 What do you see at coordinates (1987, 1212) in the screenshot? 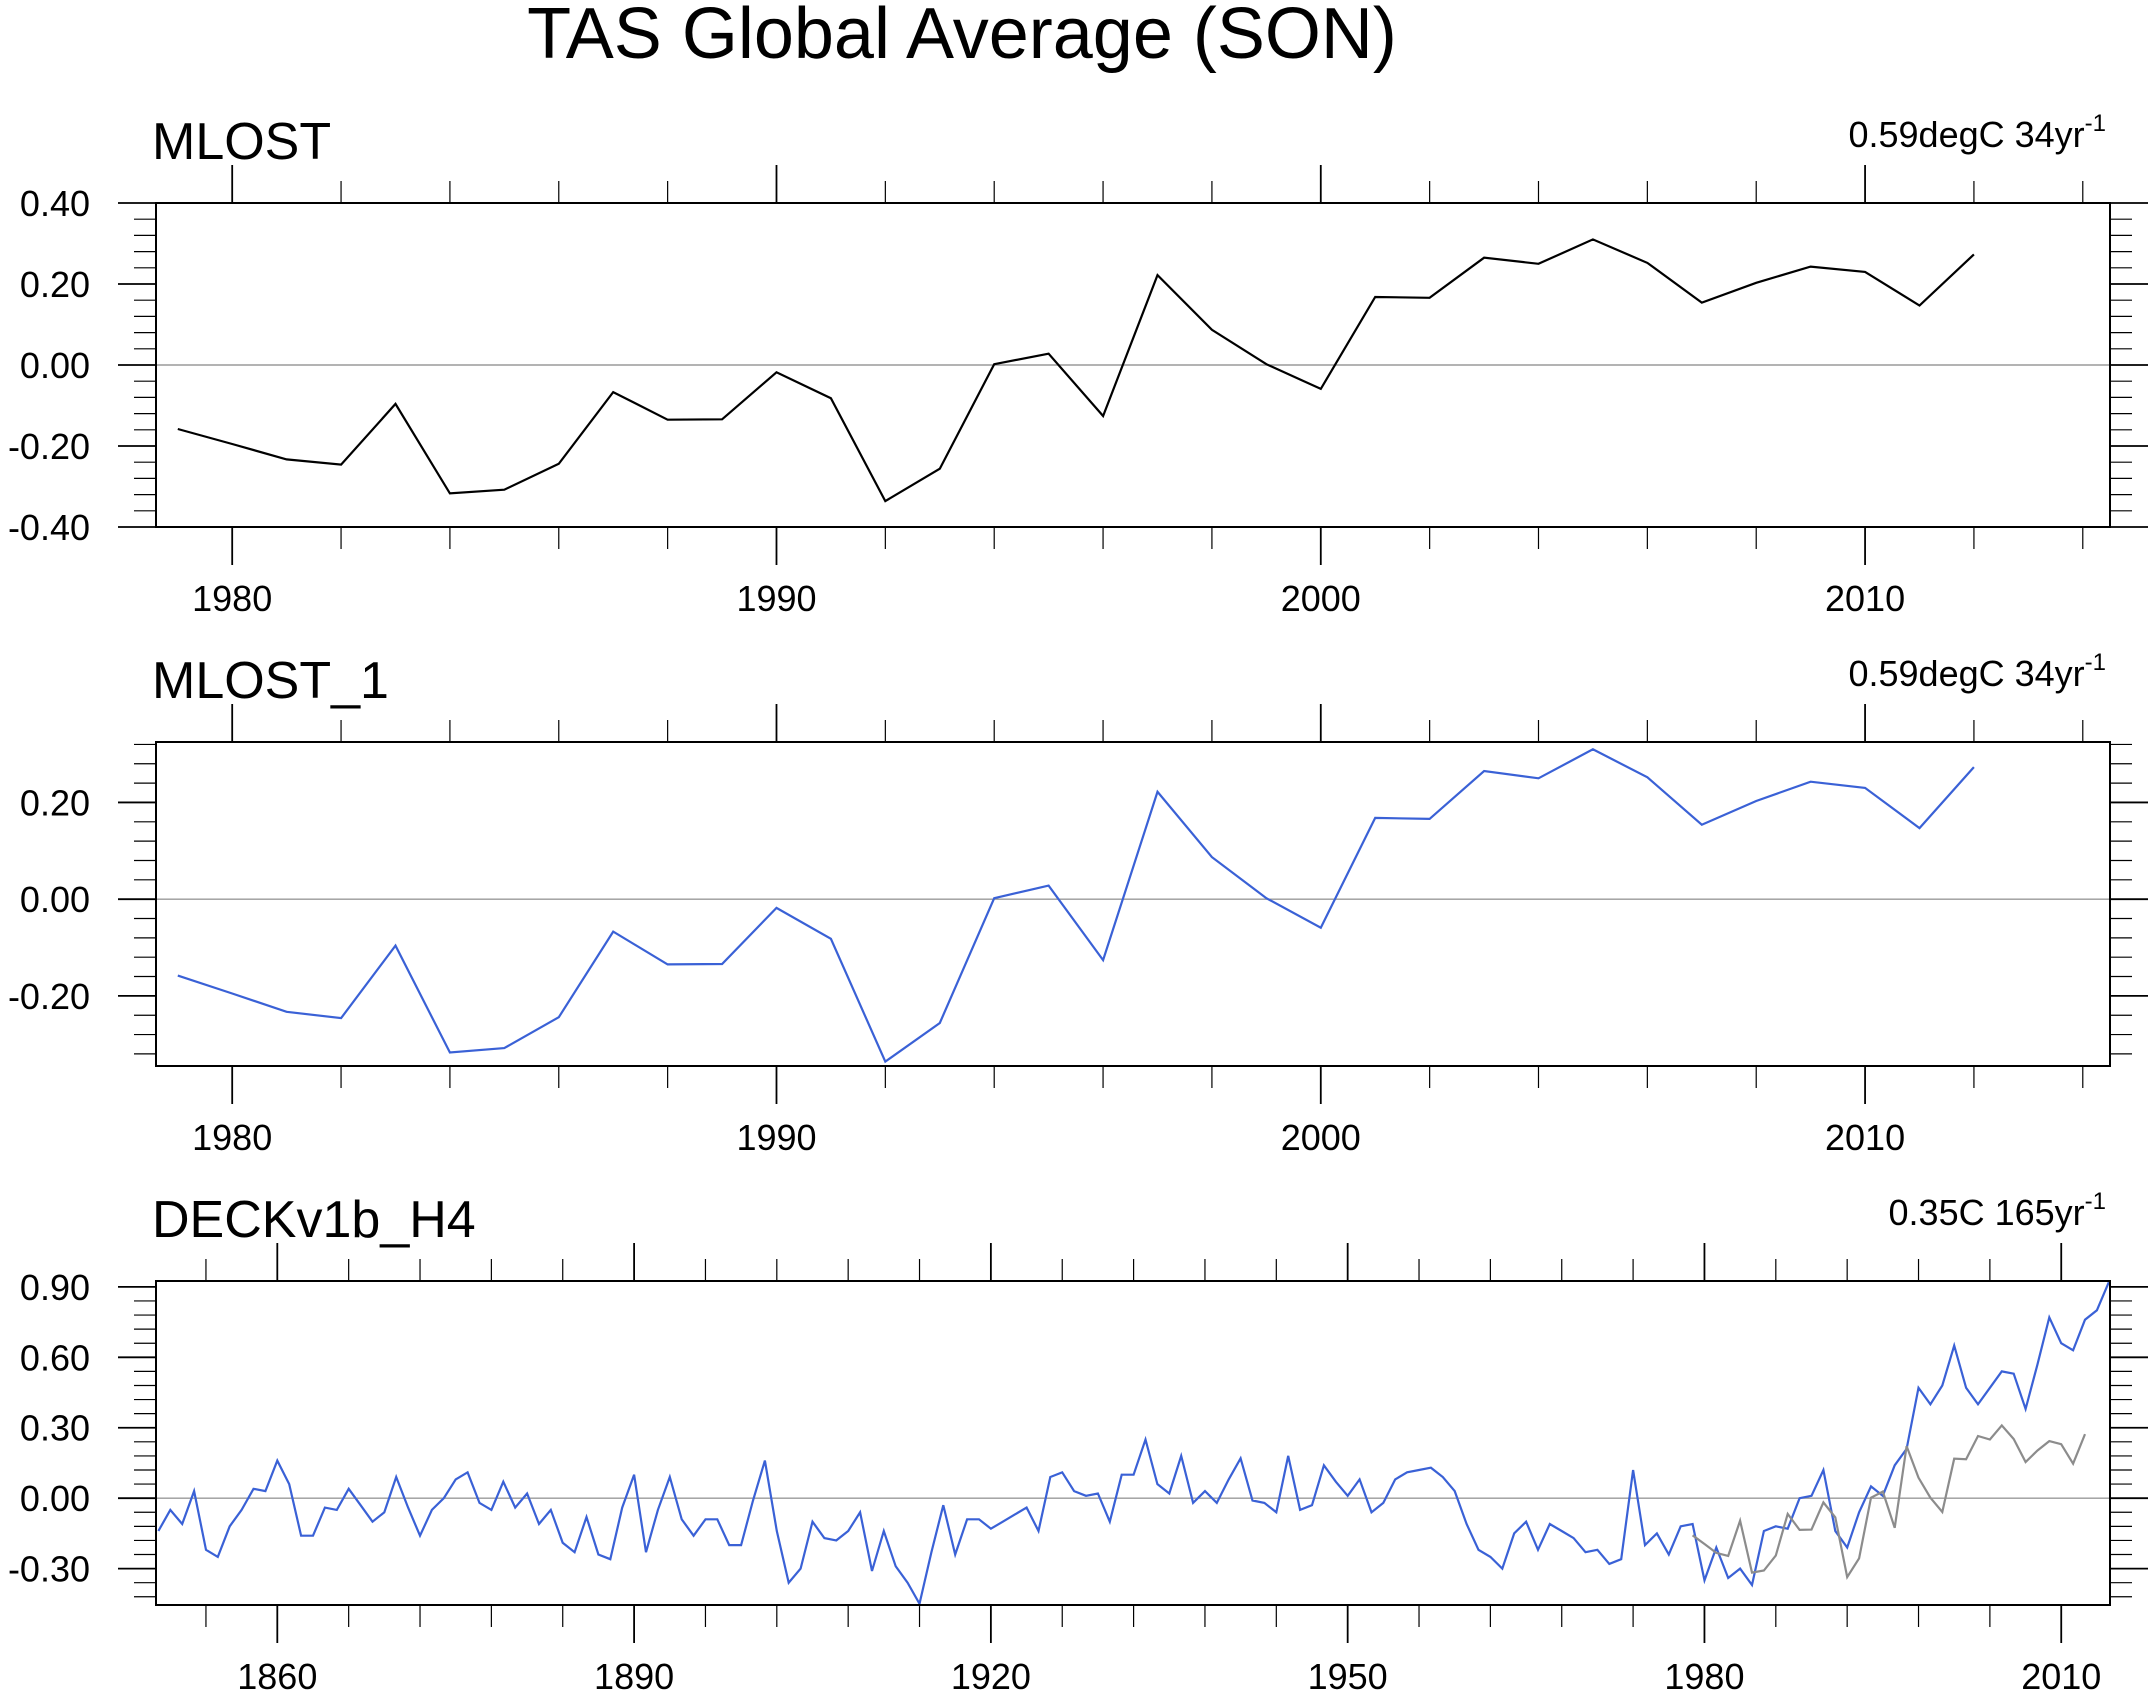
I see `trend-text: 0.35C 165yr` at bounding box center [1987, 1212].